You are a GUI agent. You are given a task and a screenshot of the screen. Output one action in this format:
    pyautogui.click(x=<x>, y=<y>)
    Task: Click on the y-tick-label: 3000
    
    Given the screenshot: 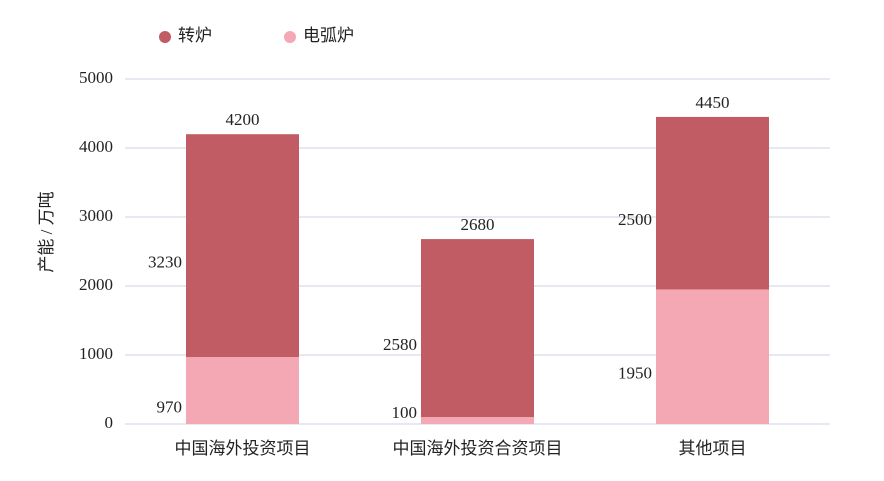 What is the action you would take?
    pyautogui.click(x=96, y=215)
    